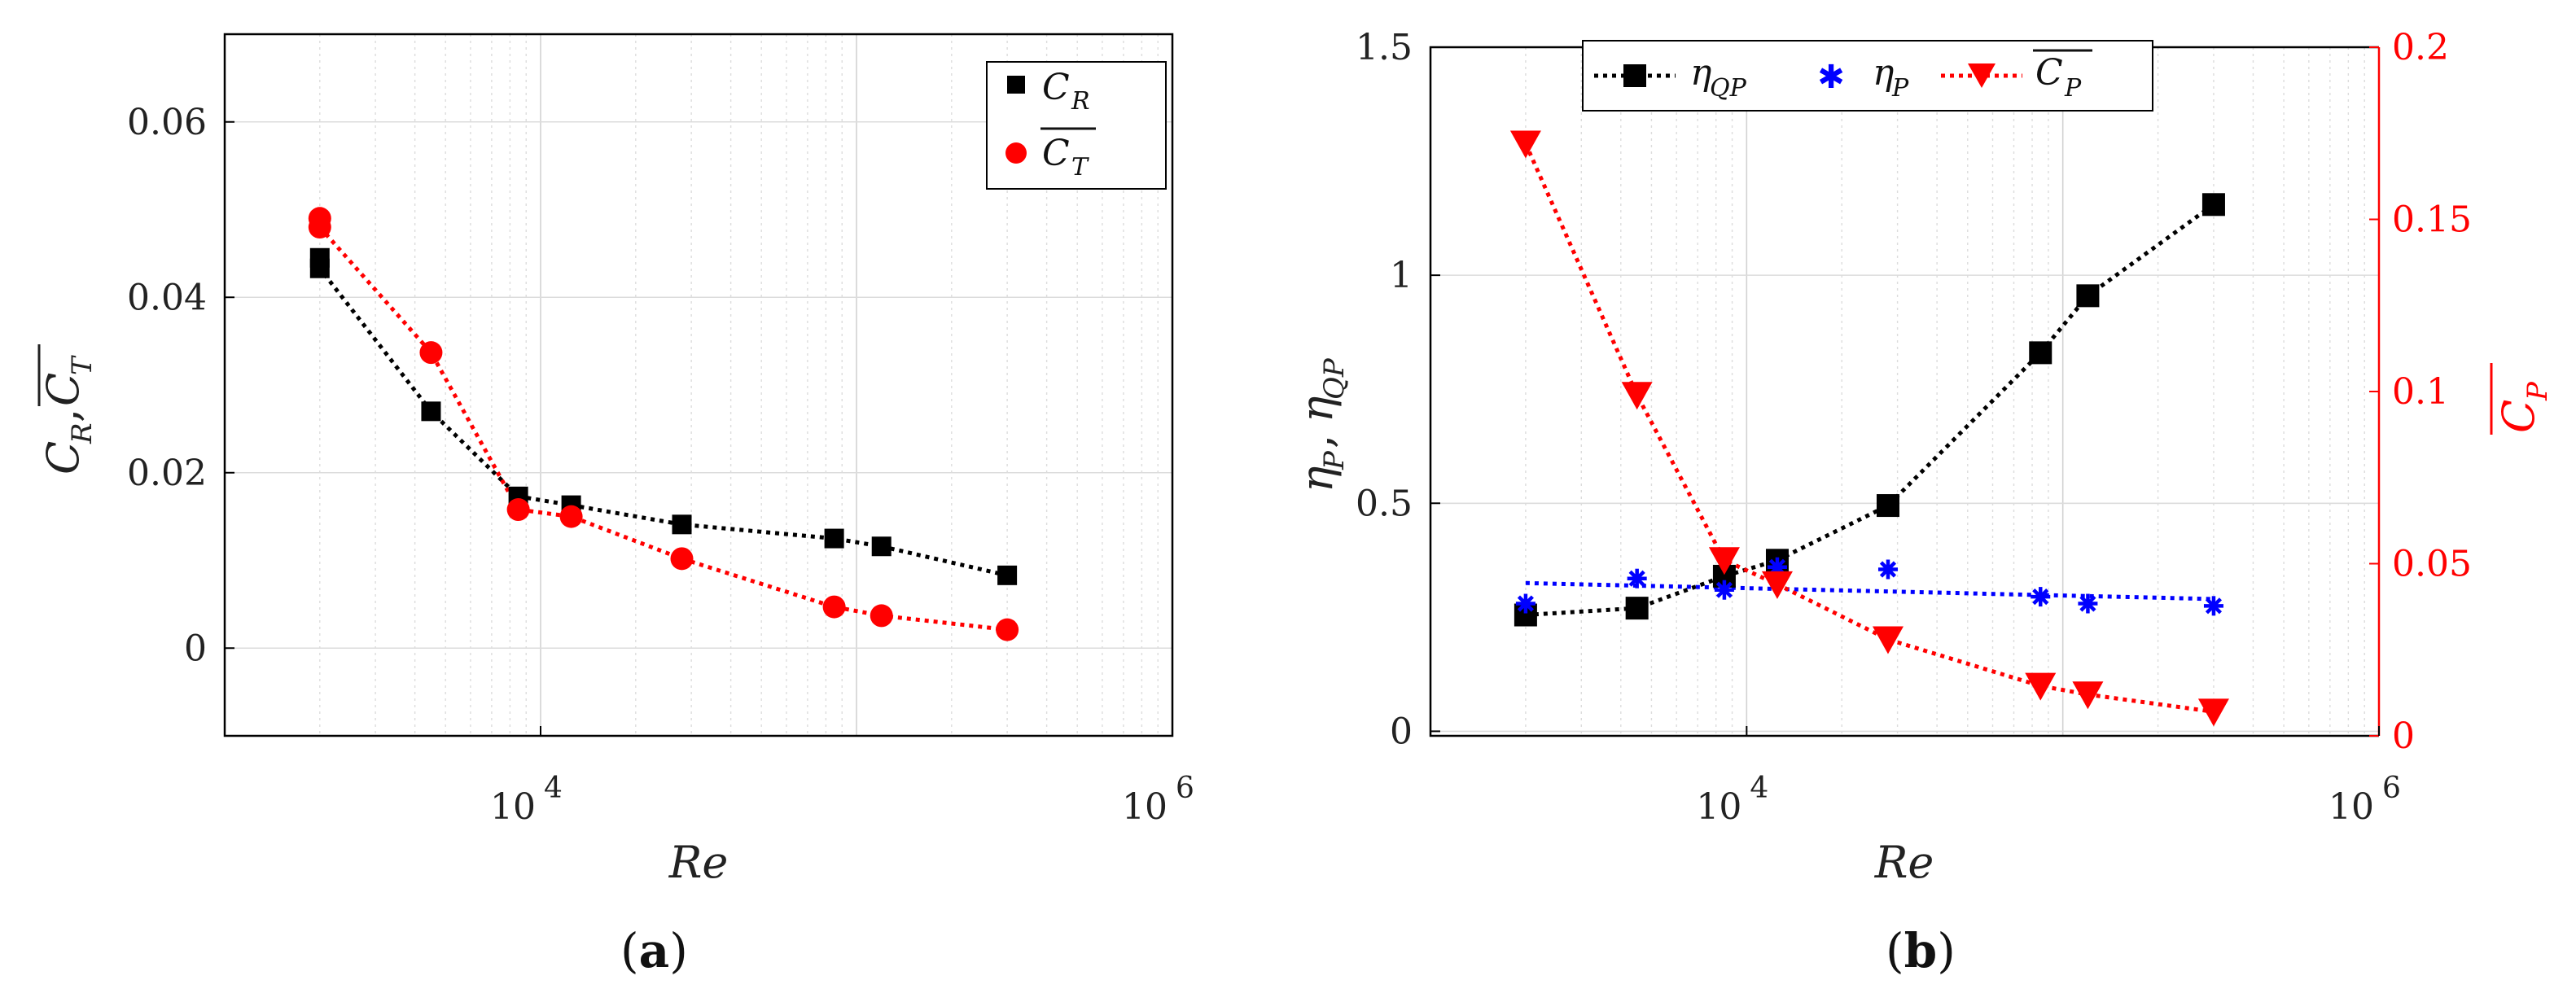  What do you see at coordinates (1334, 378) in the screenshot?
I see `panel-b-y-label-eta-qp-sub: QP` at bounding box center [1334, 378].